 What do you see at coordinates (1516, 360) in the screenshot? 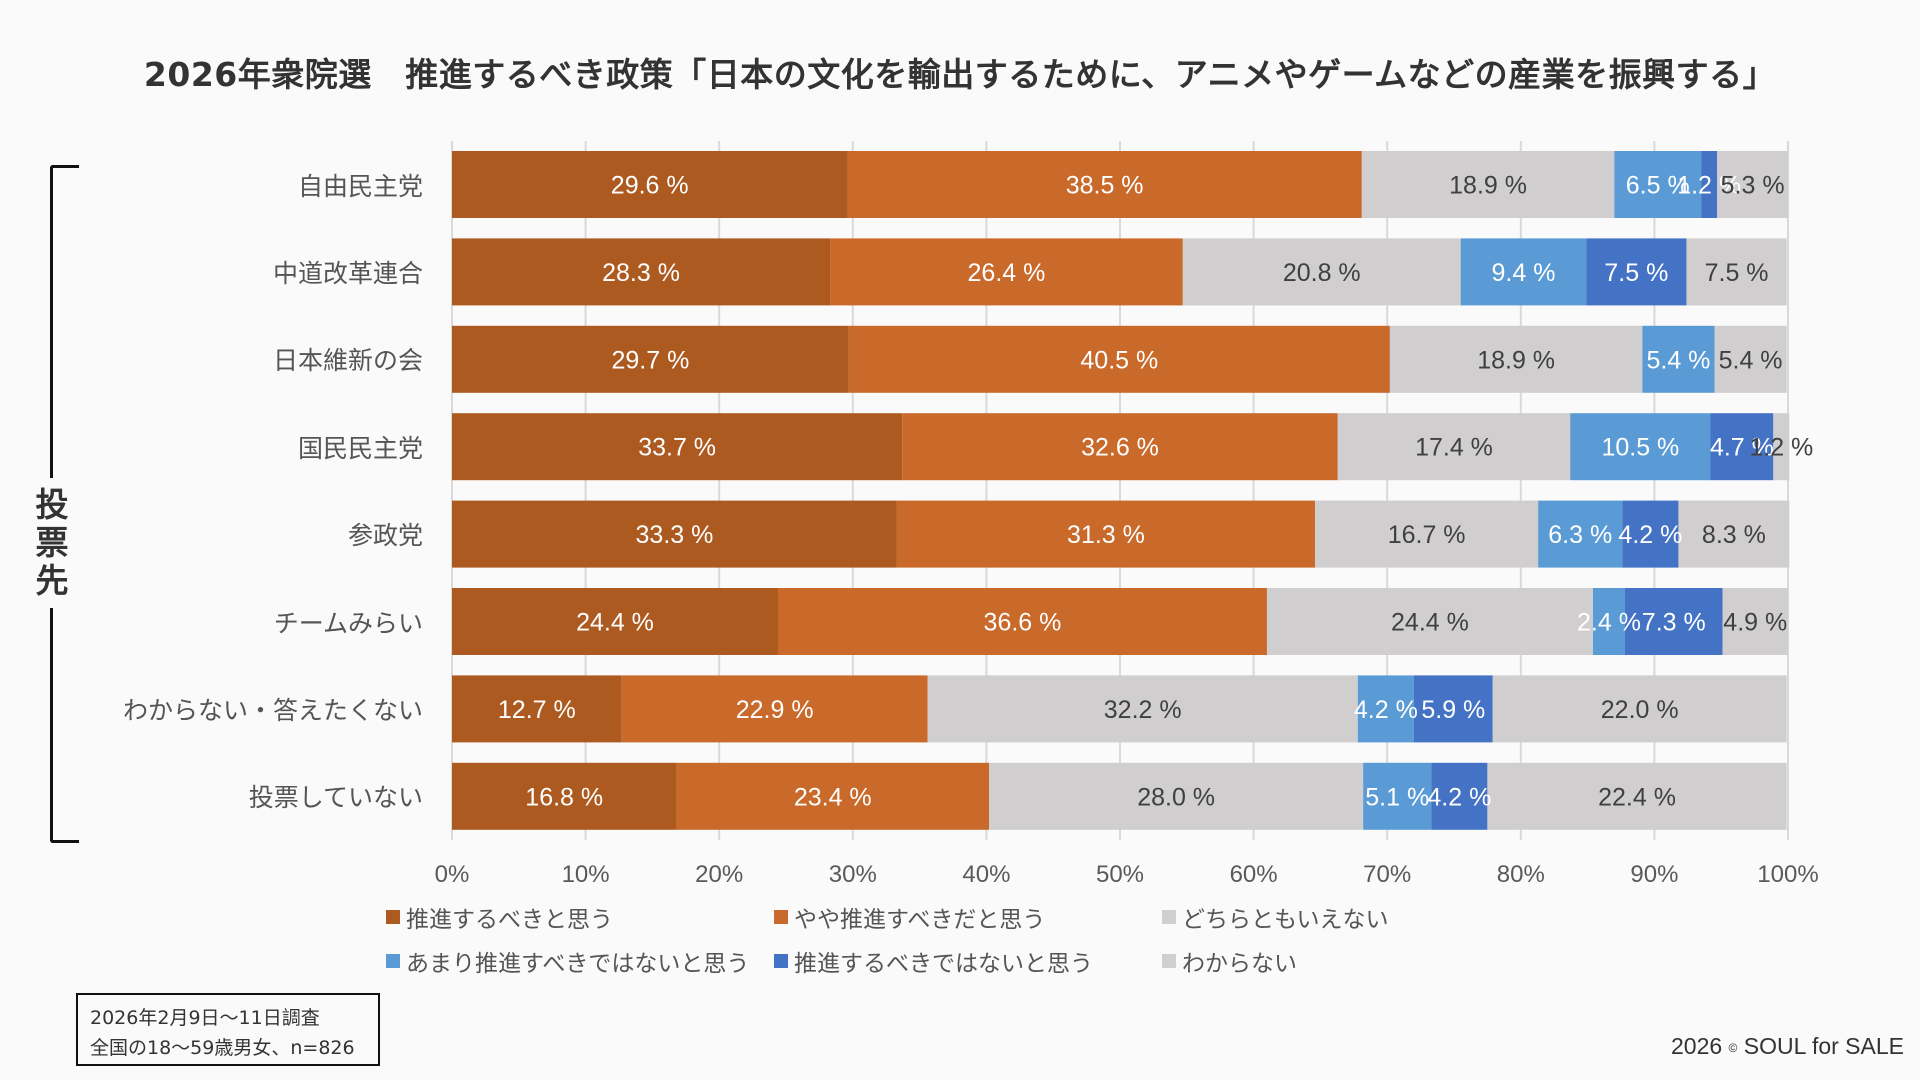
I see `data-label: 18.9 %` at bounding box center [1516, 360].